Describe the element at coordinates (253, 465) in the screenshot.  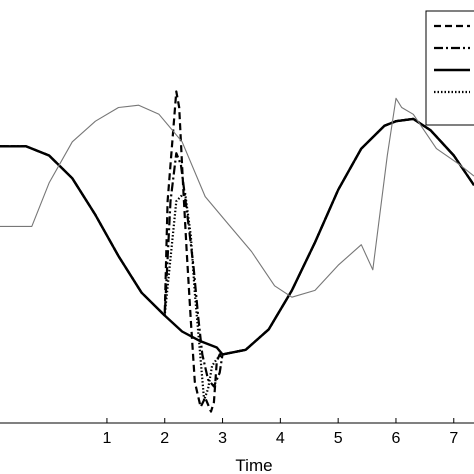
I see `x-axis-label: Time` at that location.